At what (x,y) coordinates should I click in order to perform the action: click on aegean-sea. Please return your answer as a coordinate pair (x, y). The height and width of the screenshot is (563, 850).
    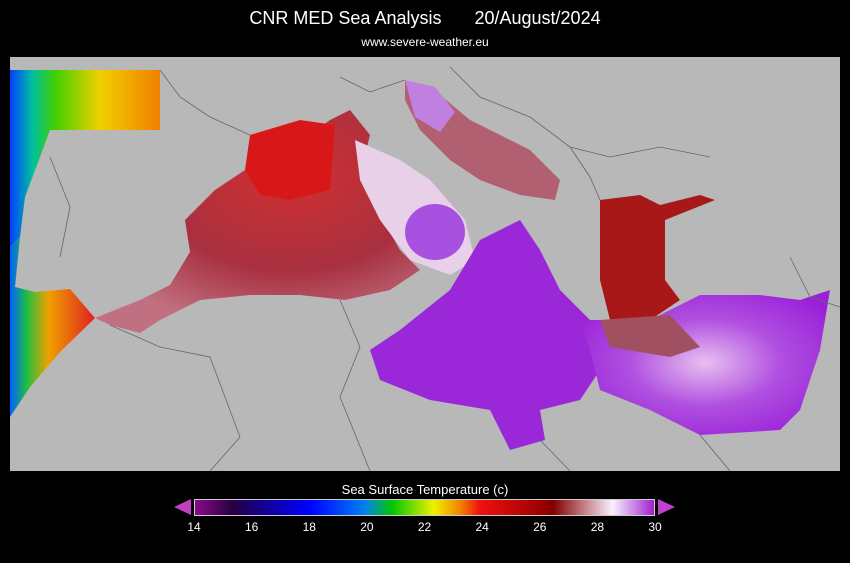
    Looking at the image, I should click on (657, 257).